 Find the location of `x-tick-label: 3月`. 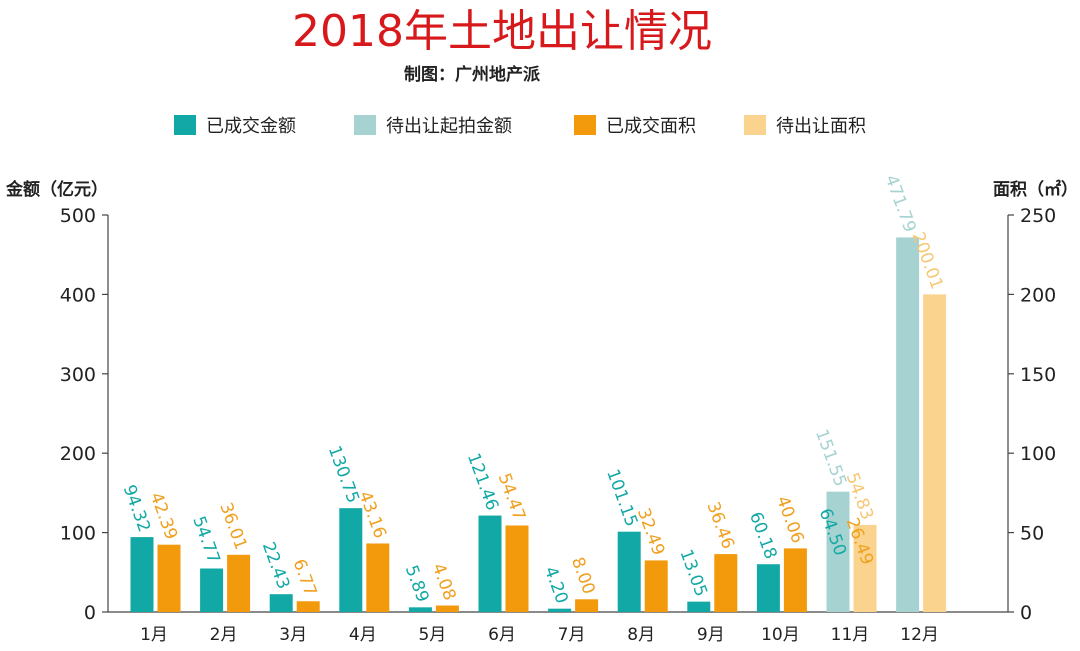

x-tick-label: 3月 is located at coordinates (293, 635).